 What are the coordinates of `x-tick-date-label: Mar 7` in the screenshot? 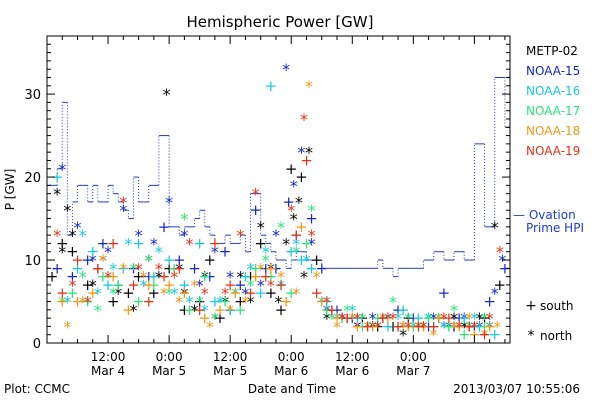 It's located at (413, 371).